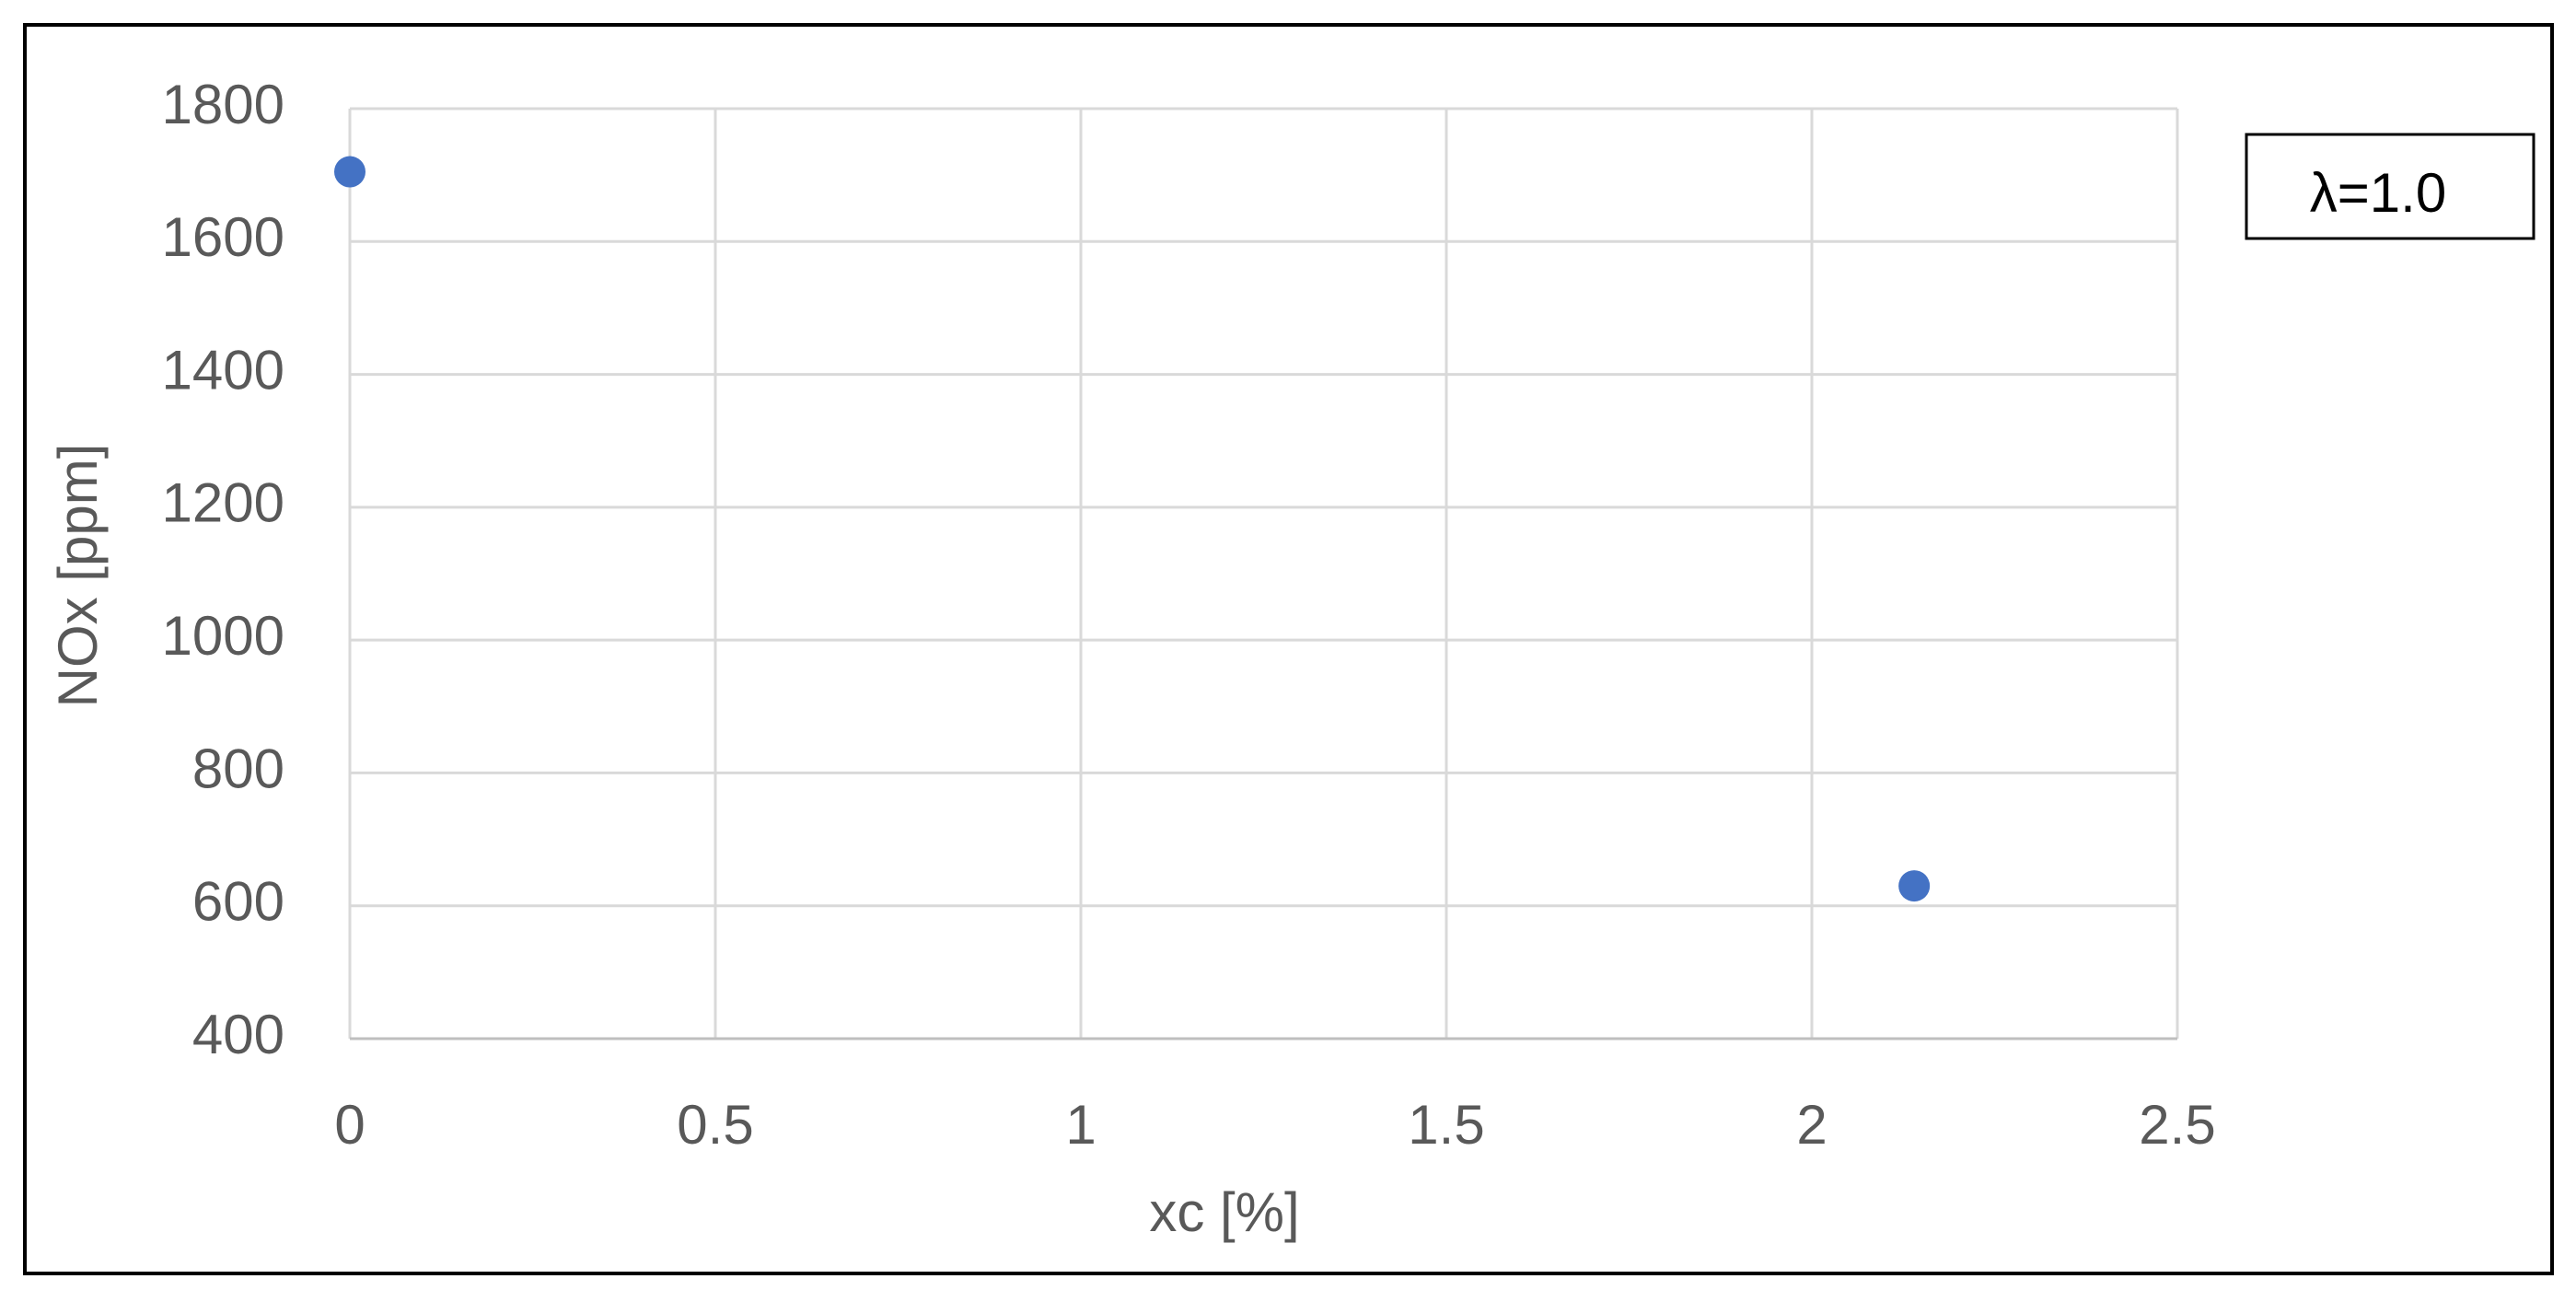 The image size is (2576, 1302). What do you see at coordinates (223, 104) in the screenshot?
I see `y-tick-label: 1800` at bounding box center [223, 104].